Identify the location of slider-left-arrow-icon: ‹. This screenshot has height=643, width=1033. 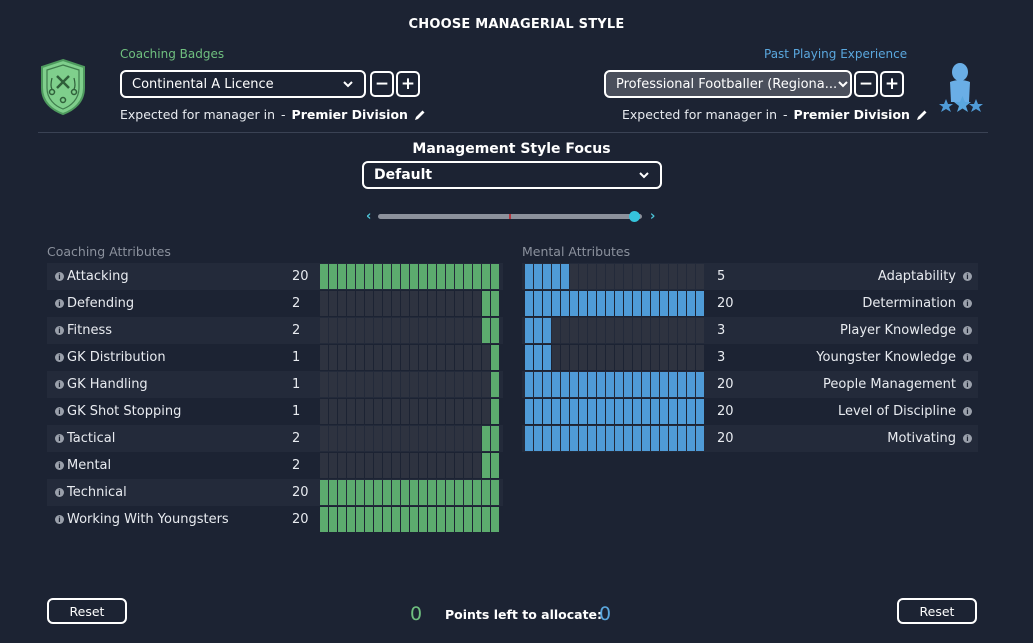
(369, 216).